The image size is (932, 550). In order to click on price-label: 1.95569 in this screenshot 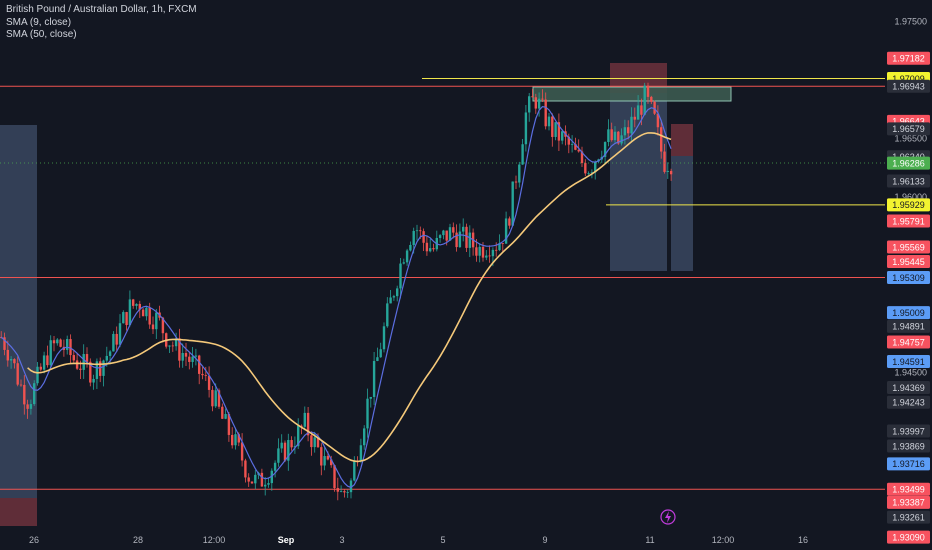, I will do `click(908, 247)`.